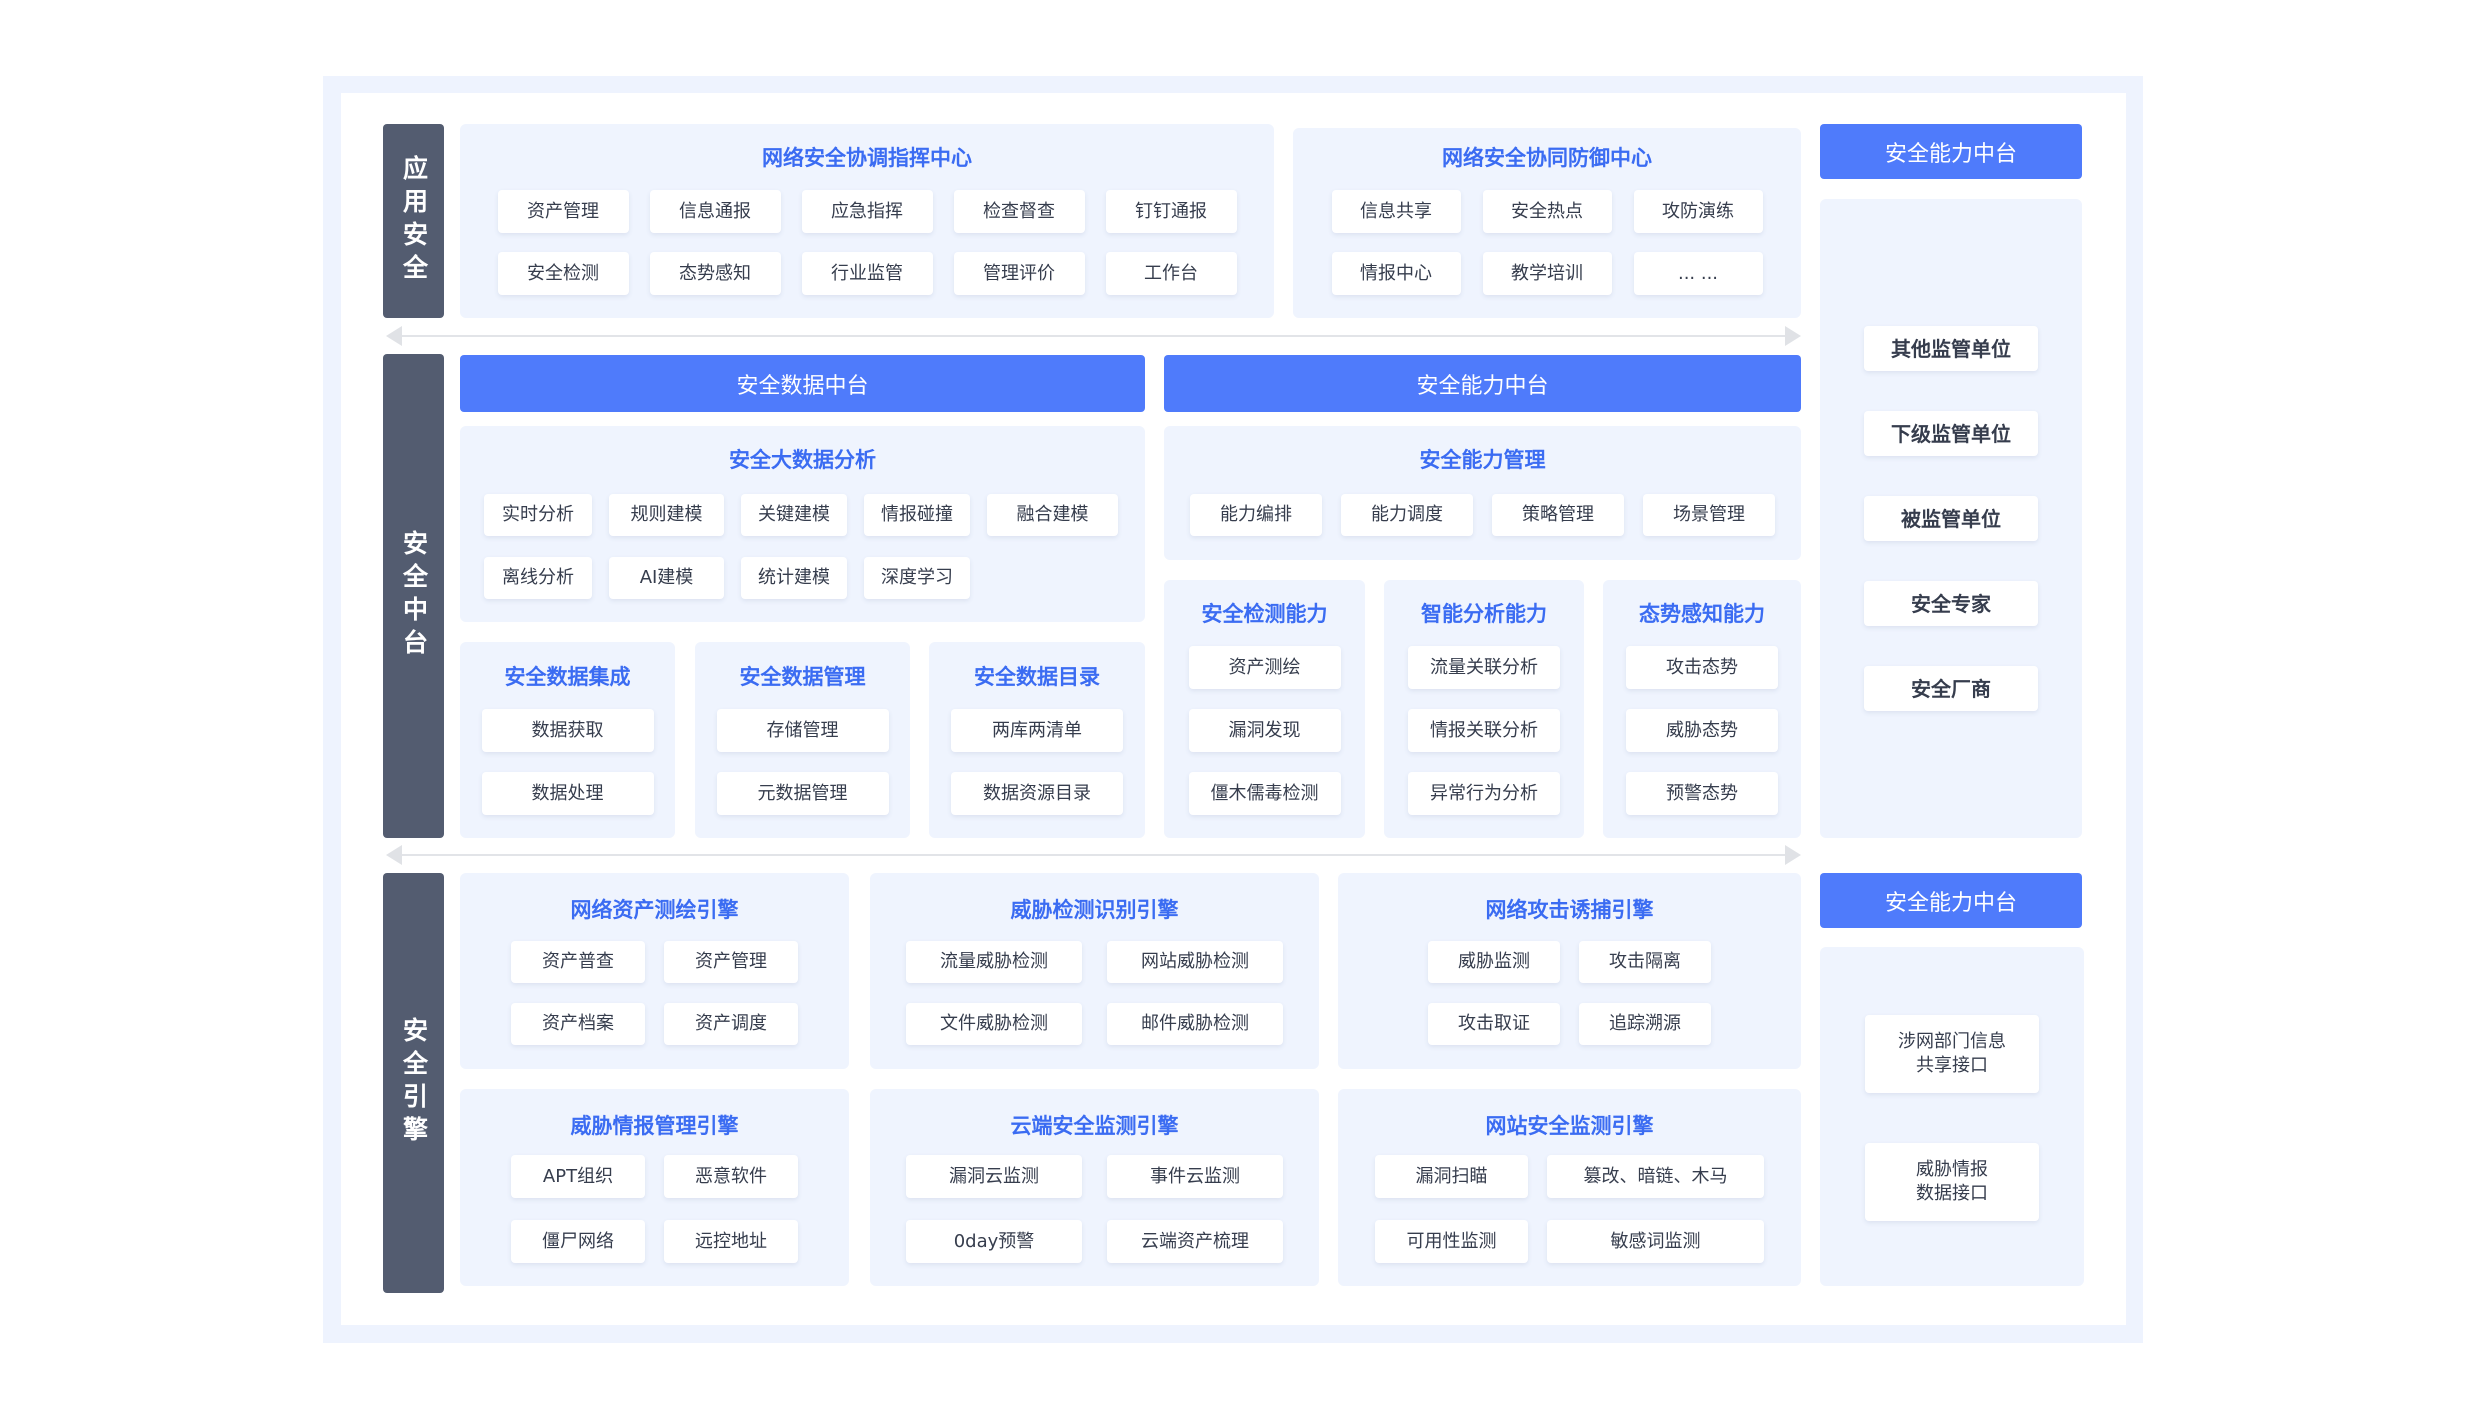 This screenshot has height=1403, width=2492. I want to click on chip-list: 涉网部门信息 共享接口 威胁情报 数据接口, so click(1952, 1118).